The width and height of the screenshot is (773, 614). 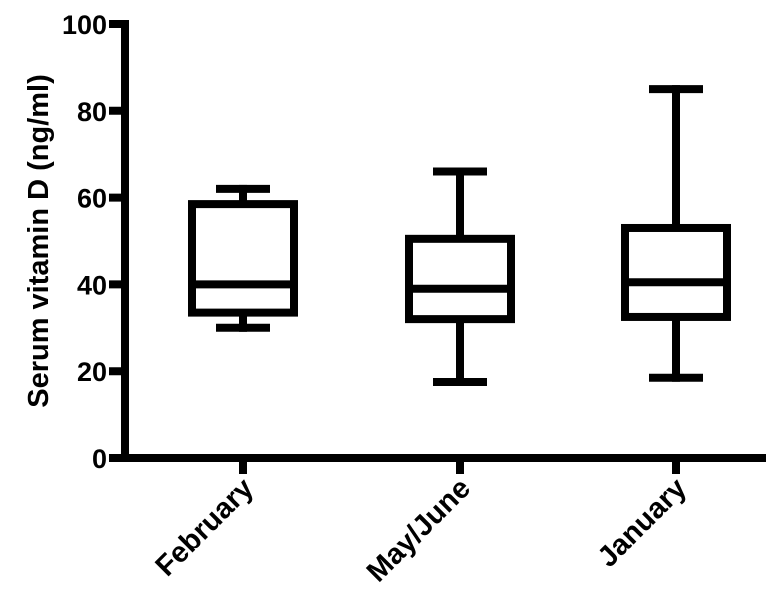 What do you see at coordinates (642, 522) in the screenshot?
I see `x-category-label: January` at bounding box center [642, 522].